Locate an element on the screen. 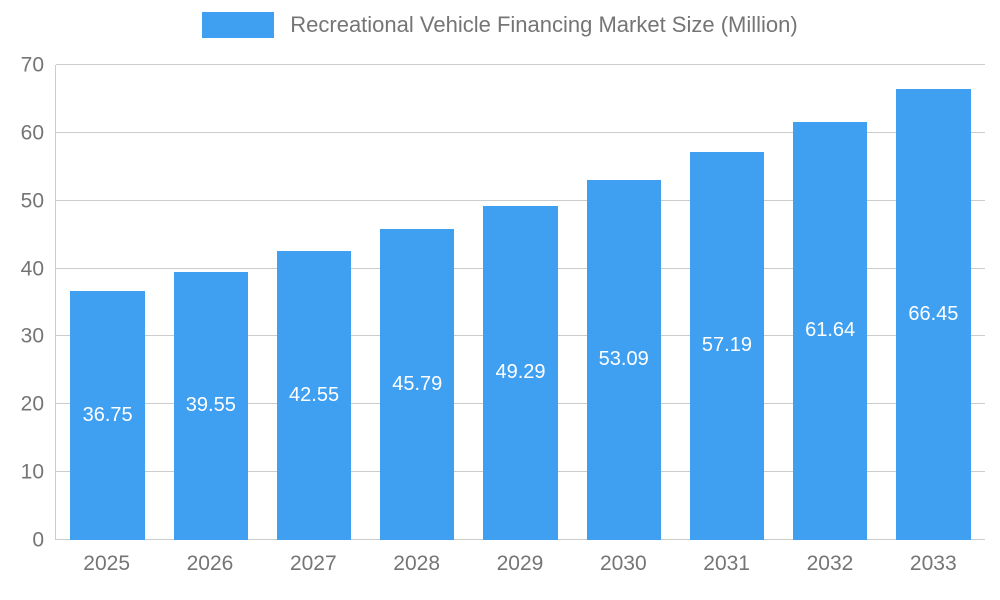  bar-value-label-2025: 36.75 is located at coordinates (107, 414).